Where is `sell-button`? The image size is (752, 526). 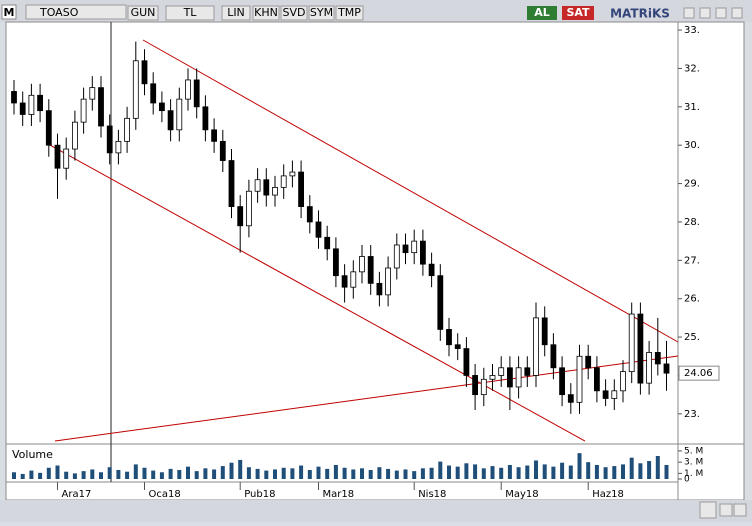
sell-button is located at coordinates (578, 13).